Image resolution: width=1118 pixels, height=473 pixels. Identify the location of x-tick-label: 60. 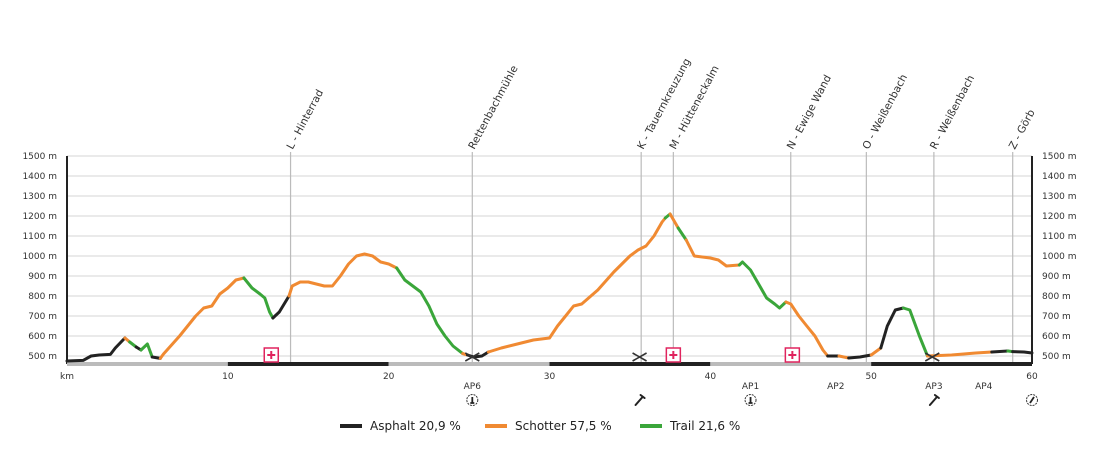
(1032, 377).